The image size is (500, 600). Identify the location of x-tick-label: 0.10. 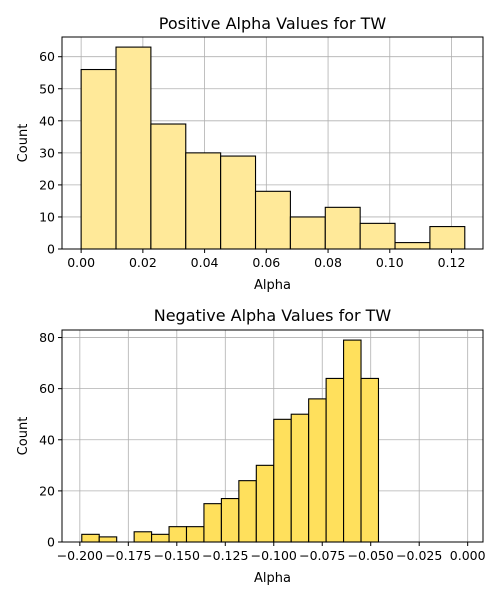
(390, 262).